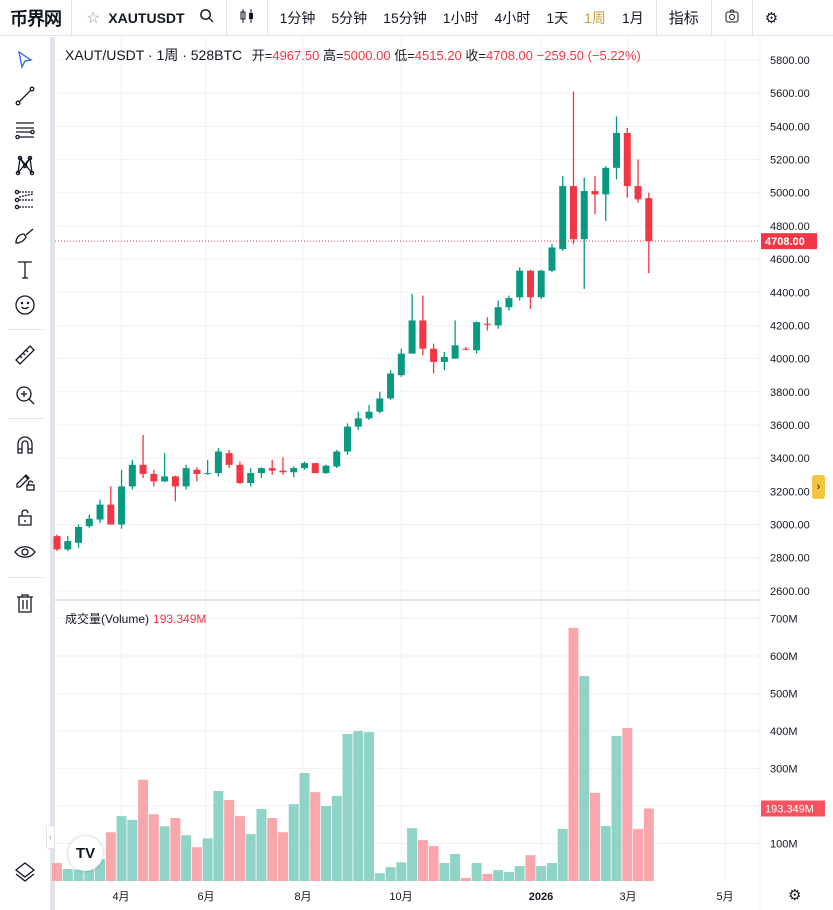 Image resolution: width=833 pixels, height=910 pixels. Describe the element at coordinates (790, 360) in the screenshot. I see `price-tick-label: 4000.00` at that location.